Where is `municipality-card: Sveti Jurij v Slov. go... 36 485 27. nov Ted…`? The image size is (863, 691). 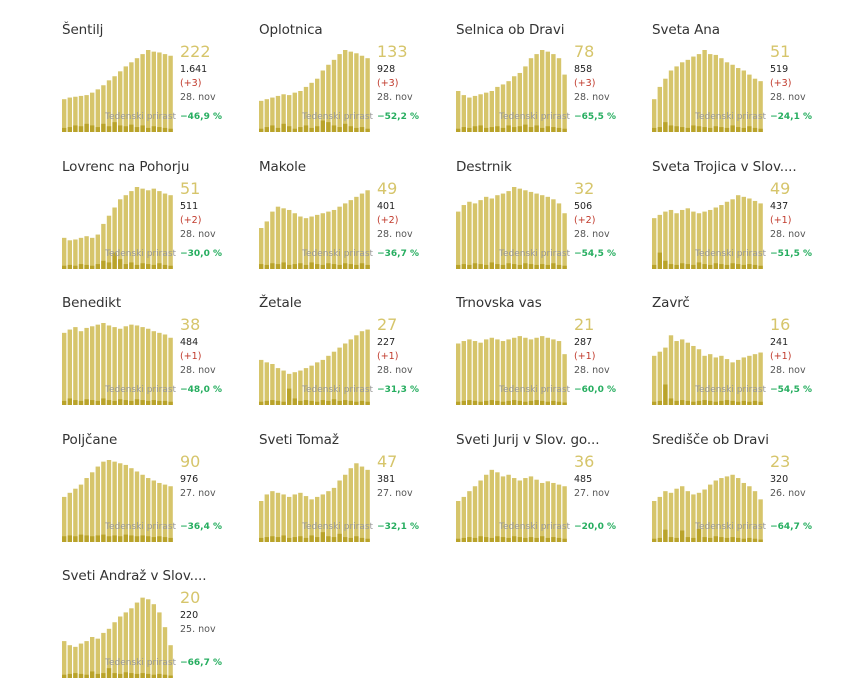 municipality-card: Sveti Jurij v Slov. go... 36 485 27. nov Ted… is located at coordinates (536, 492).